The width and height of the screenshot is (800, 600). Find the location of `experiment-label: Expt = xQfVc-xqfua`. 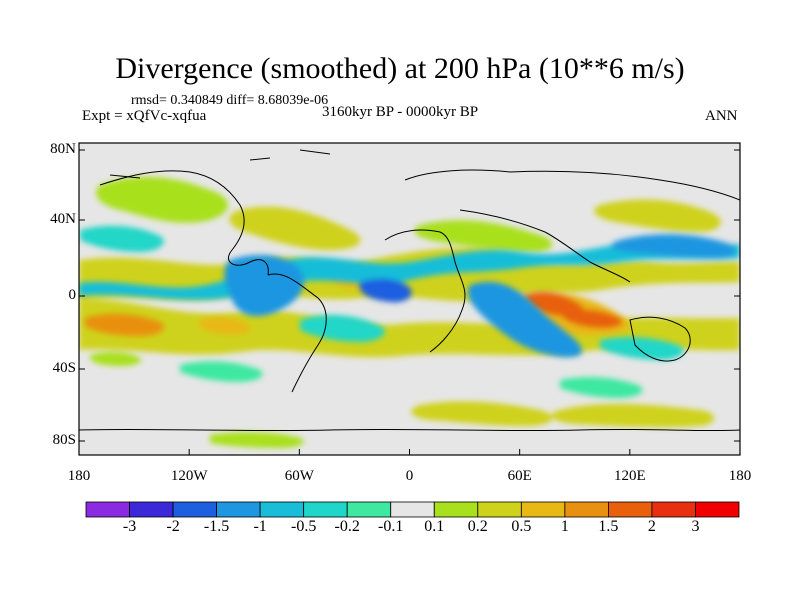

experiment-label: Expt = xQfVc-xqfua is located at coordinates (144, 116).